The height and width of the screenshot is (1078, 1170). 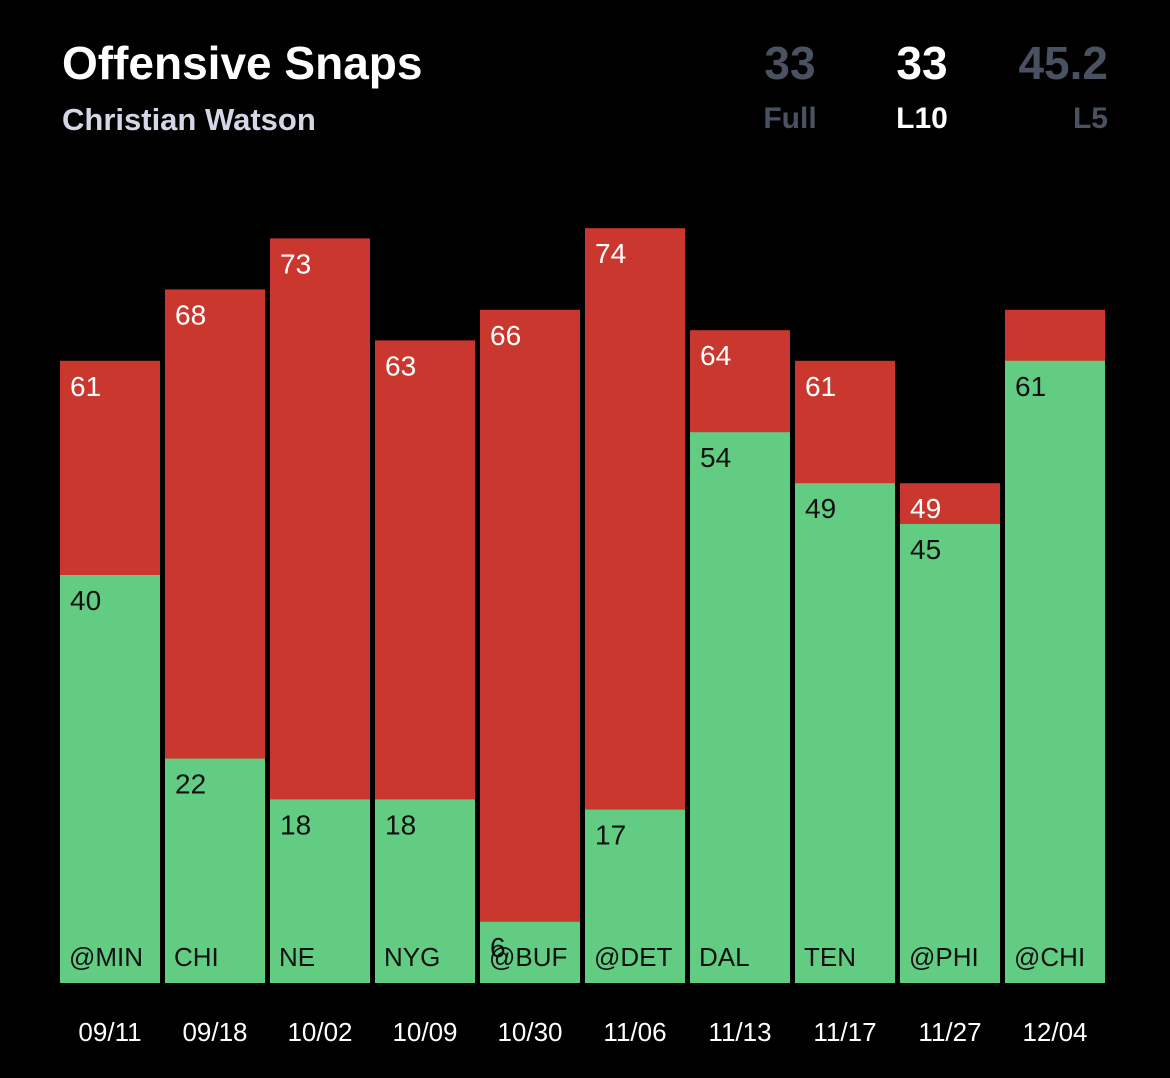 What do you see at coordinates (922, 63) in the screenshot?
I see `stat-l10-value: 33` at bounding box center [922, 63].